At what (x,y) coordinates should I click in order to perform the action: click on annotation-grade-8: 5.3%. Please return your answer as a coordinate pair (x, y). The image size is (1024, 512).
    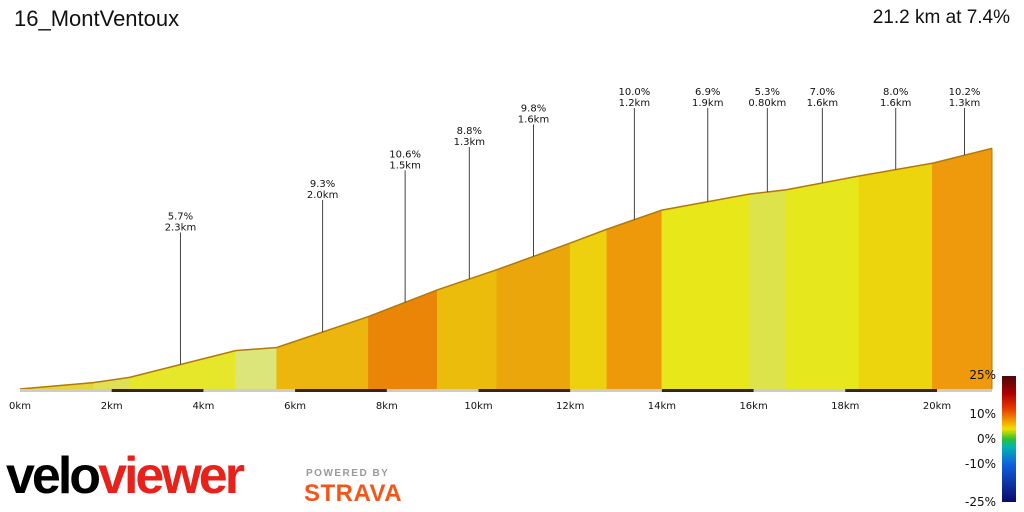
    Looking at the image, I should click on (767, 92).